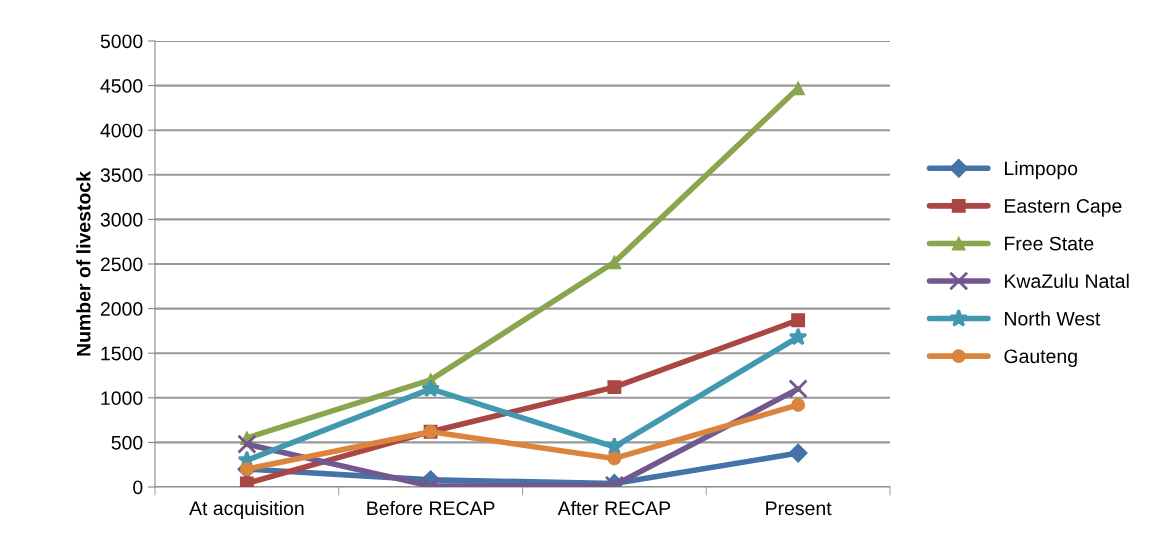 Image resolution: width=1163 pixels, height=546 pixels. Describe the element at coordinates (121, 41) in the screenshot. I see `y-tick-label: 5000` at that location.